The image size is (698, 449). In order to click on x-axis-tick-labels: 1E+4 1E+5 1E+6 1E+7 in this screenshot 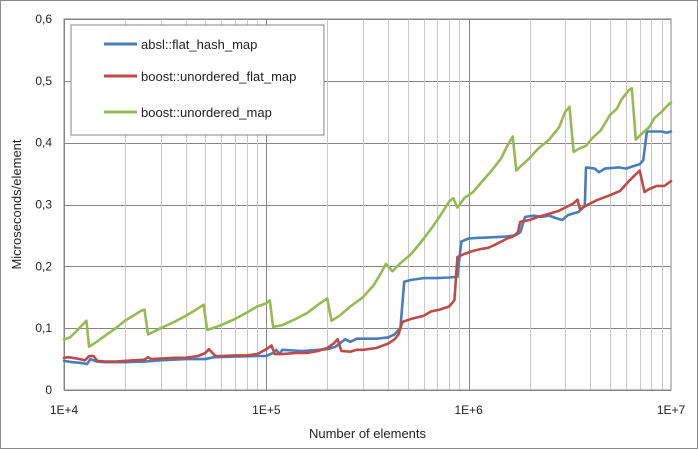, I will do `click(368, 410)`.